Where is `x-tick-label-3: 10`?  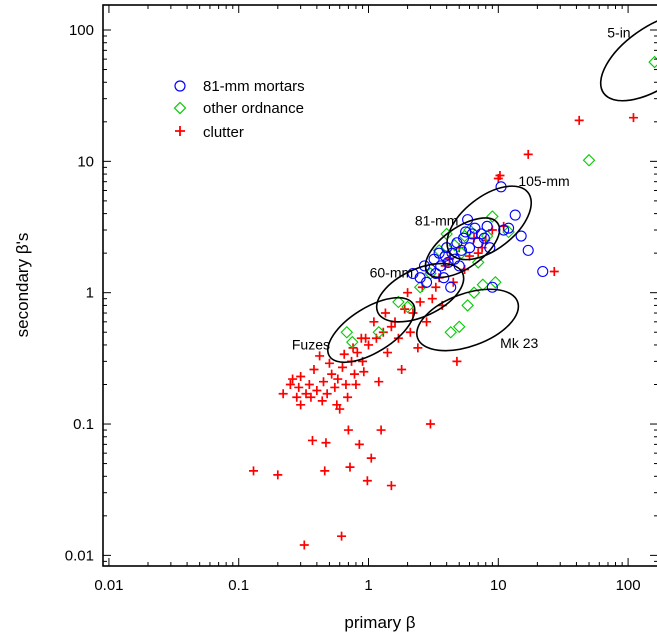 x-tick-label-3: 10 is located at coordinates (498, 585).